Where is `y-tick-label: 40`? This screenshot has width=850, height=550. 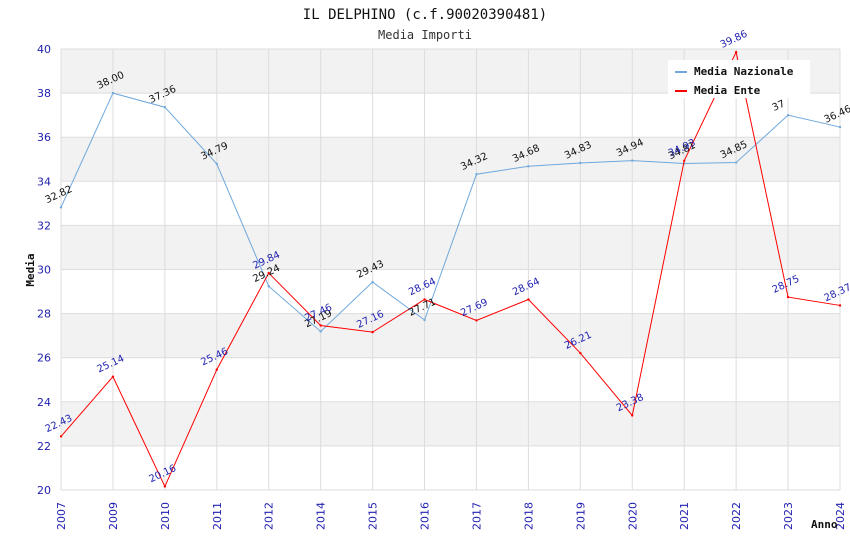
y-tick-label: 40 is located at coordinates (44, 49).